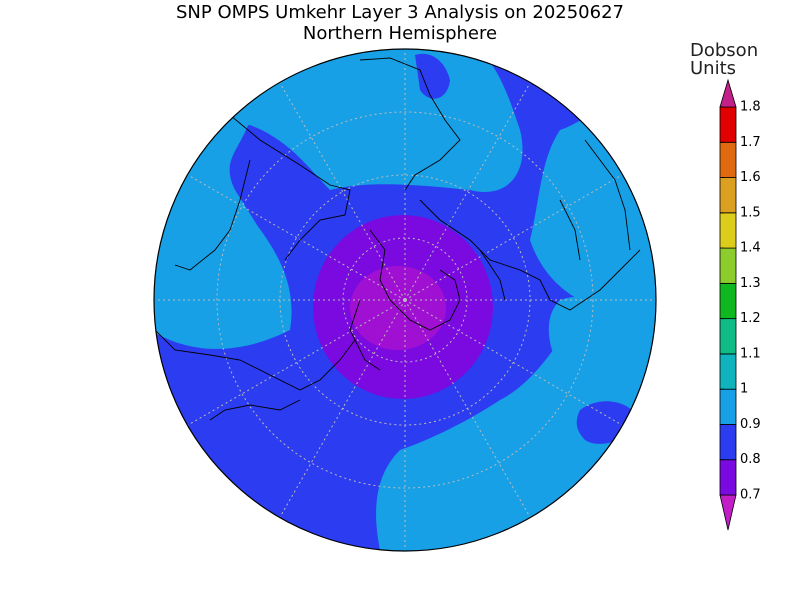 The width and height of the screenshot is (800, 600). What do you see at coordinates (744, 389) in the screenshot?
I see `colorbar-tick-label: 1` at bounding box center [744, 389].